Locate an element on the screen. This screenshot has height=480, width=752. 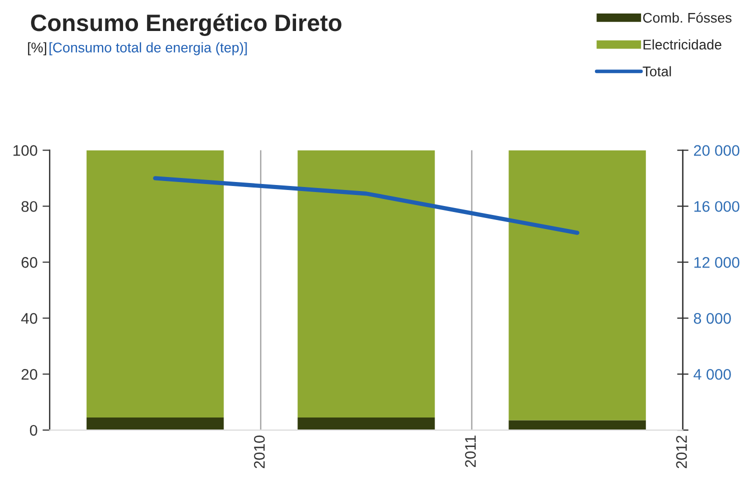
x-tick-label: 2010 is located at coordinates (259, 452).